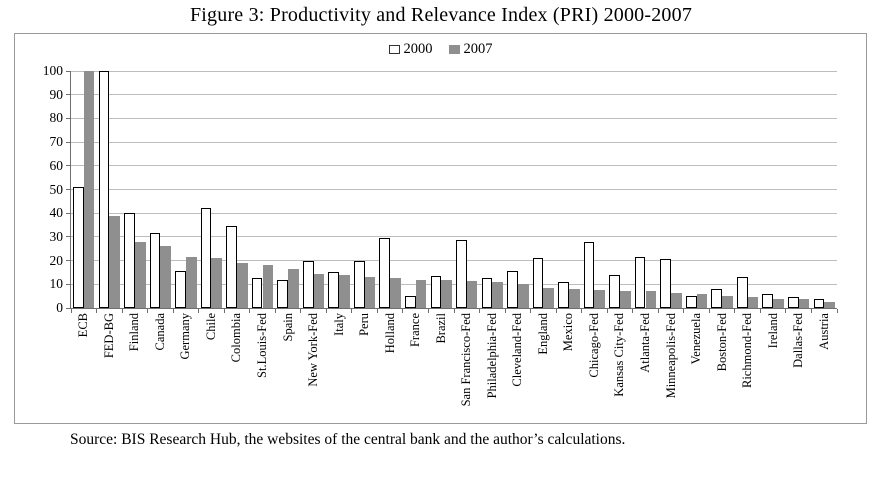 The width and height of the screenshot is (882, 478). I want to click on bar-st-louis-fed-2000, so click(257, 293).